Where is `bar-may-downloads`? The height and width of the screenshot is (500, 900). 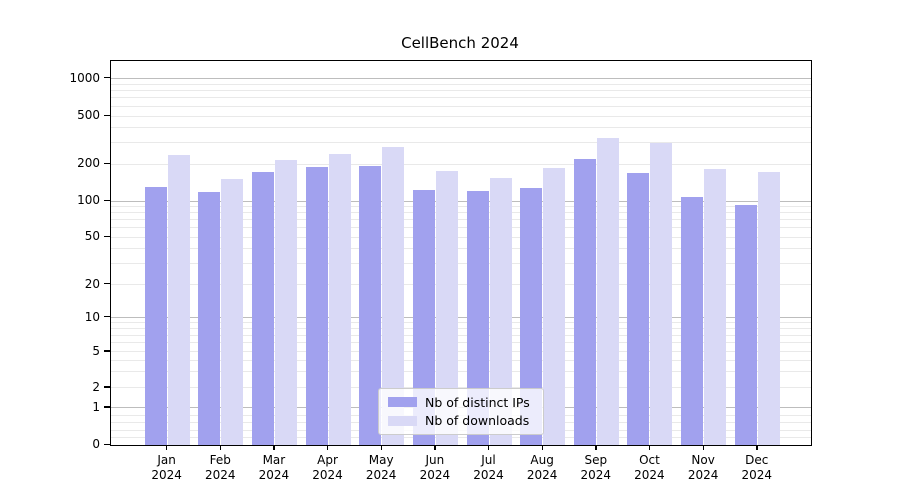 bar-may-downloads is located at coordinates (393, 296).